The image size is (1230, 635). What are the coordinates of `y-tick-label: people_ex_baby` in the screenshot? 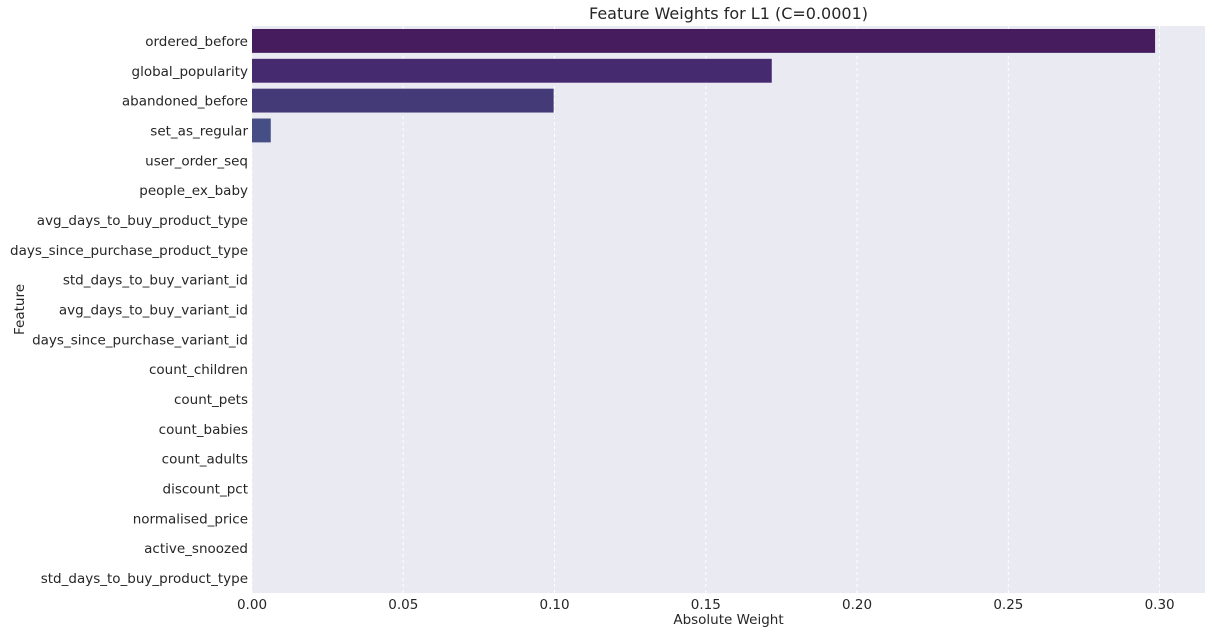 It's located at (193, 191).